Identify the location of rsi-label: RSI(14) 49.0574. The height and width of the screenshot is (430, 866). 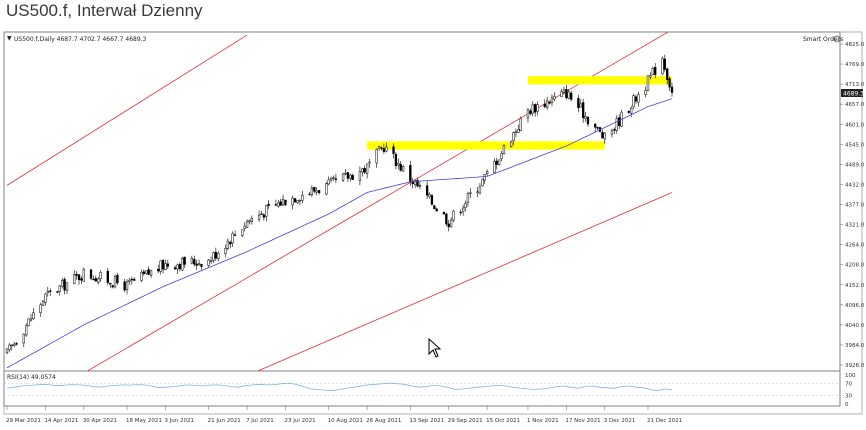
(31, 377).